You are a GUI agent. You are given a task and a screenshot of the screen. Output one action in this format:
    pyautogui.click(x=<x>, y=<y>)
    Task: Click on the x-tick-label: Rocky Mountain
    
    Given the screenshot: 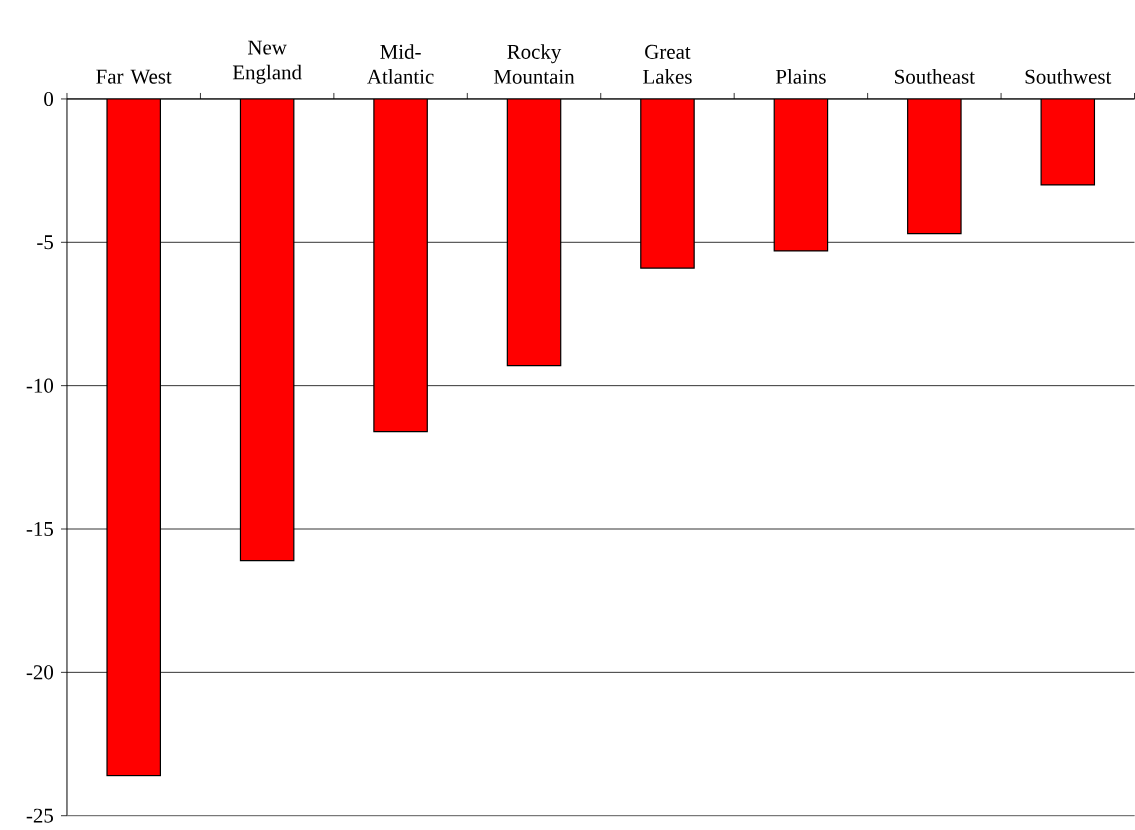 What is the action you would take?
    pyautogui.click(x=534, y=64)
    